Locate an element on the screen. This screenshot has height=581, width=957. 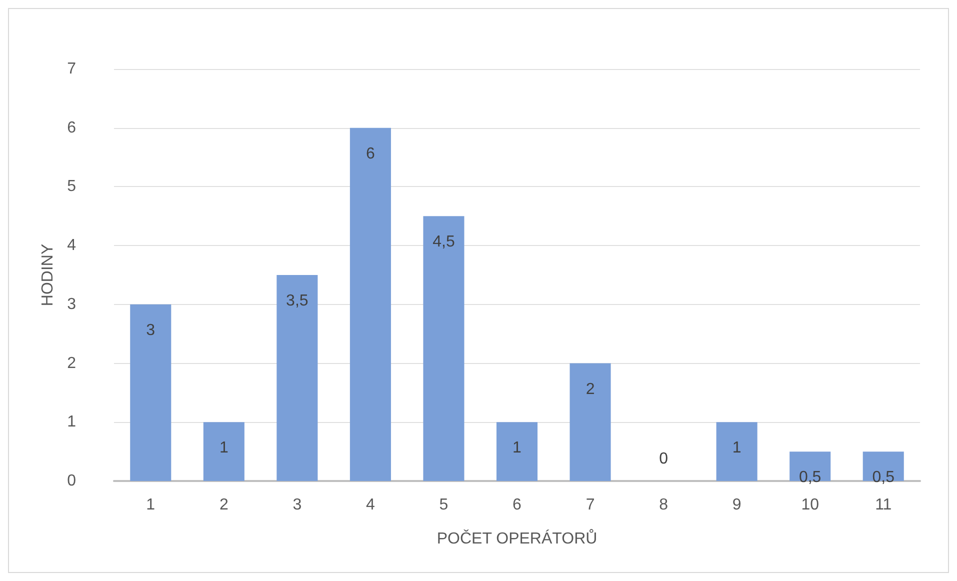
x-tick-label: 7 is located at coordinates (590, 505).